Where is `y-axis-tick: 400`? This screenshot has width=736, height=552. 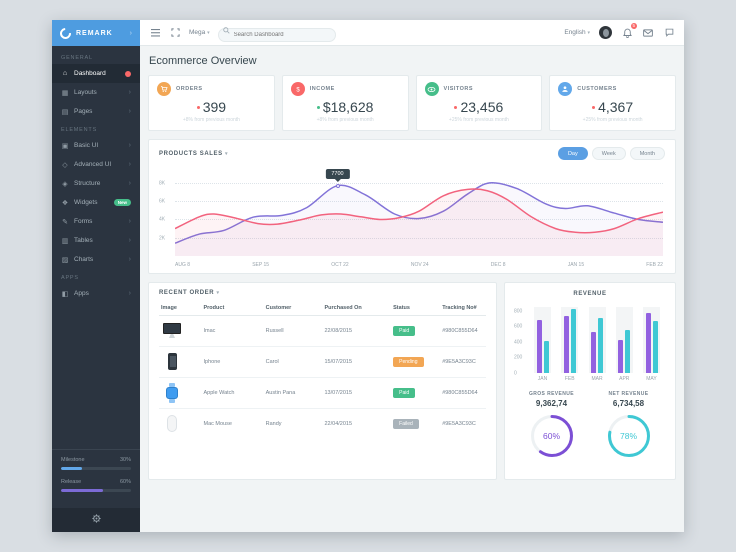
y-axis-tick: 400 is located at coordinates (518, 342).